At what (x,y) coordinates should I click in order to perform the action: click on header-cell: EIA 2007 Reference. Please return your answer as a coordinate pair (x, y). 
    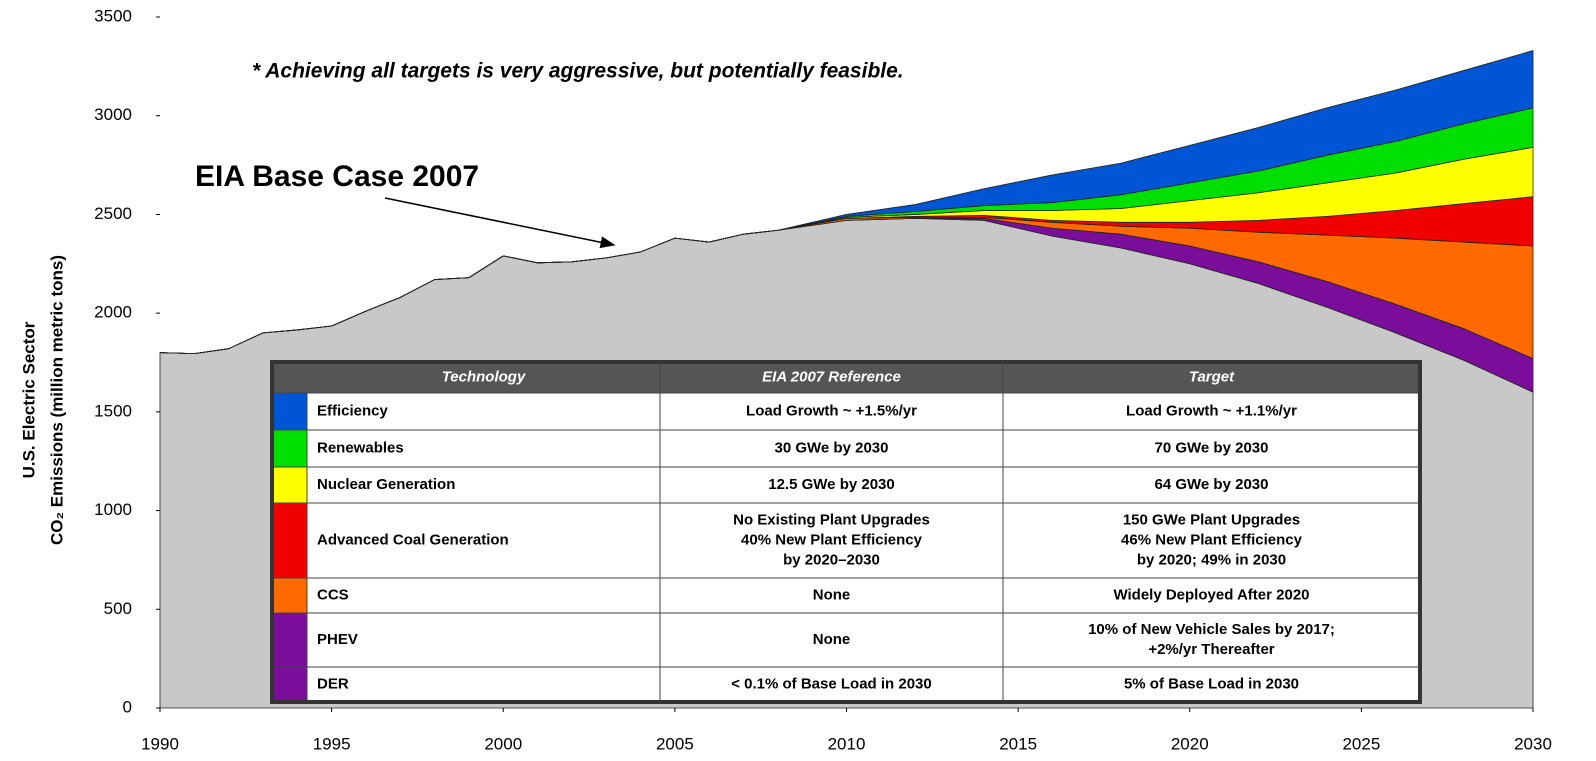
    Looking at the image, I should click on (831, 376).